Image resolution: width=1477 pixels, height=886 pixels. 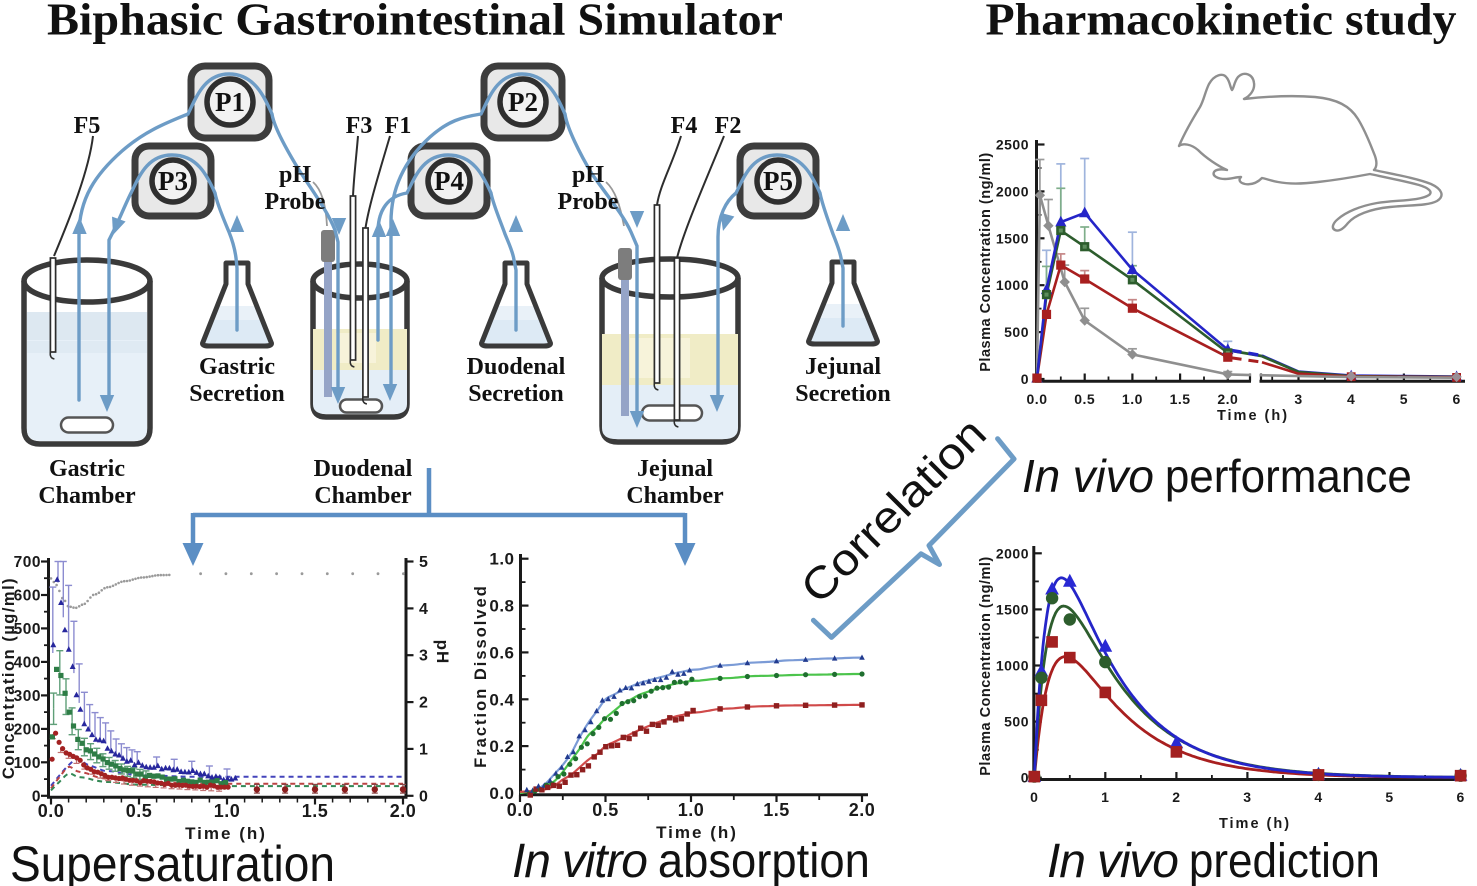 I want to click on svg-text: 0.4, so click(x=501, y=699).